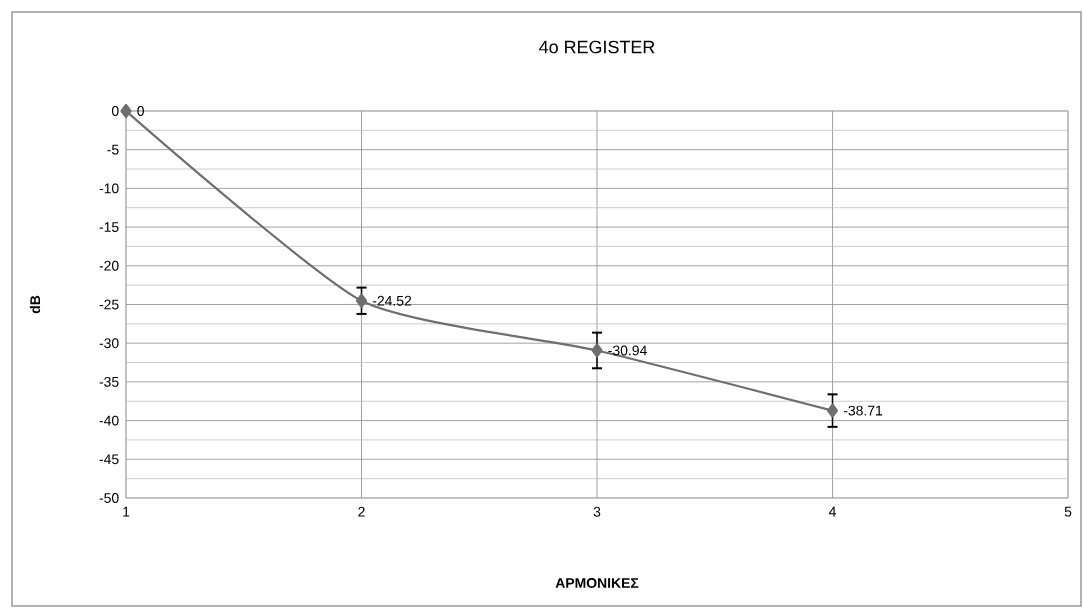 The width and height of the screenshot is (1083, 608). I want to click on y-tick-label: -10, so click(109, 188).